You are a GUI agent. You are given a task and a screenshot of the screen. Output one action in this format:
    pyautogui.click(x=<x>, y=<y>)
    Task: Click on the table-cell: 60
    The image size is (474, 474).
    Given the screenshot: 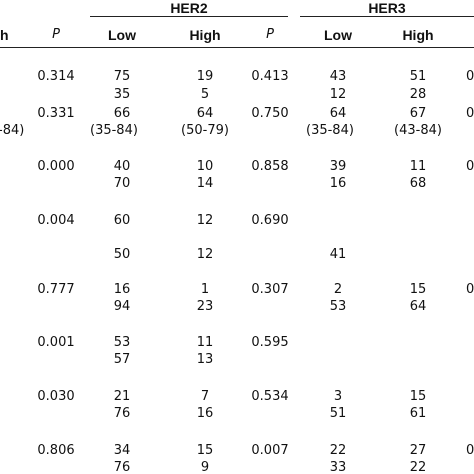 What is the action you would take?
    pyautogui.click(x=122, y=220)
    